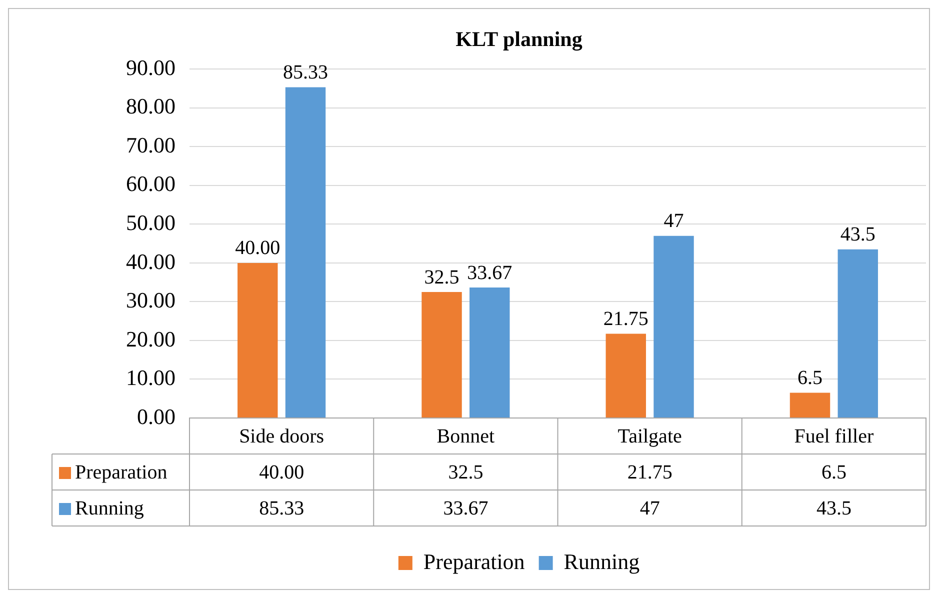 Image resolution: width=940 pixels, height=594 pixels. Describe the element at coordinates (151, 223) in the screenshot. I see `y-tick-label: 50.00` at that location.